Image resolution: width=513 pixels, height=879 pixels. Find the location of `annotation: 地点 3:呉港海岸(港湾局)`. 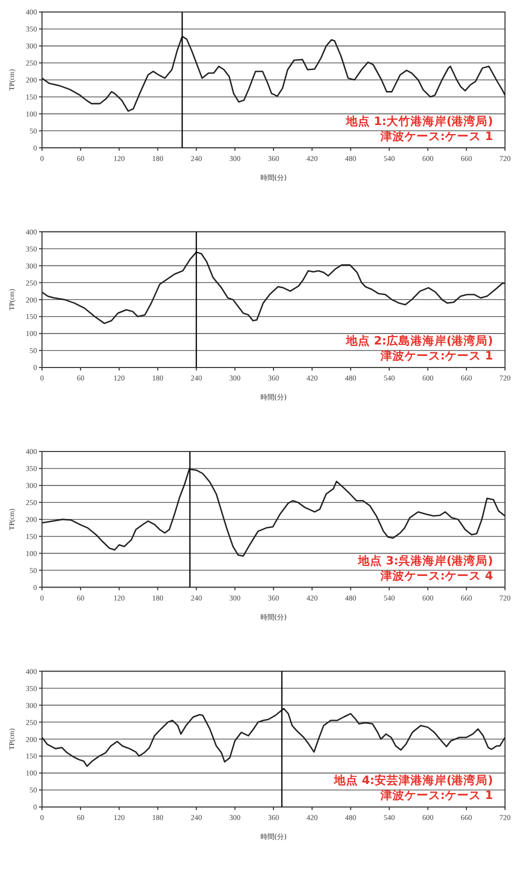

annotation: 地点 3:呉港海岸(港湾局) is located at coordinates (424, 560).